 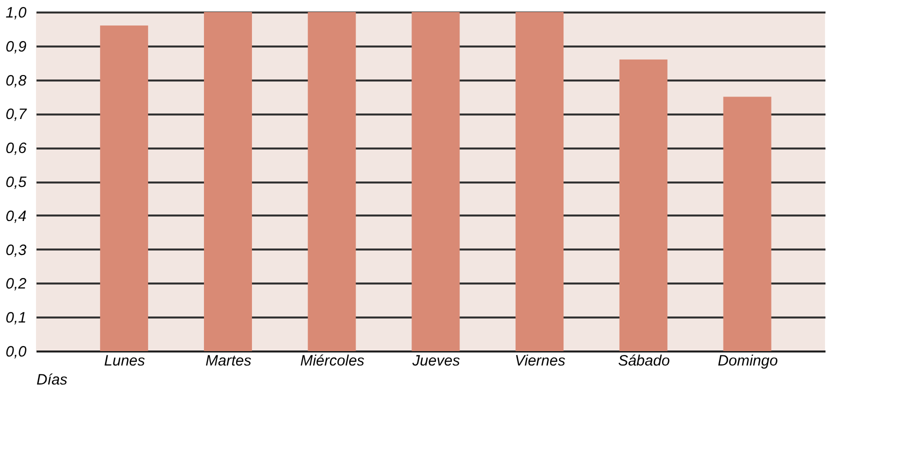 I want to click on y-tick-label: 0,9, so click(x=17, y=47).